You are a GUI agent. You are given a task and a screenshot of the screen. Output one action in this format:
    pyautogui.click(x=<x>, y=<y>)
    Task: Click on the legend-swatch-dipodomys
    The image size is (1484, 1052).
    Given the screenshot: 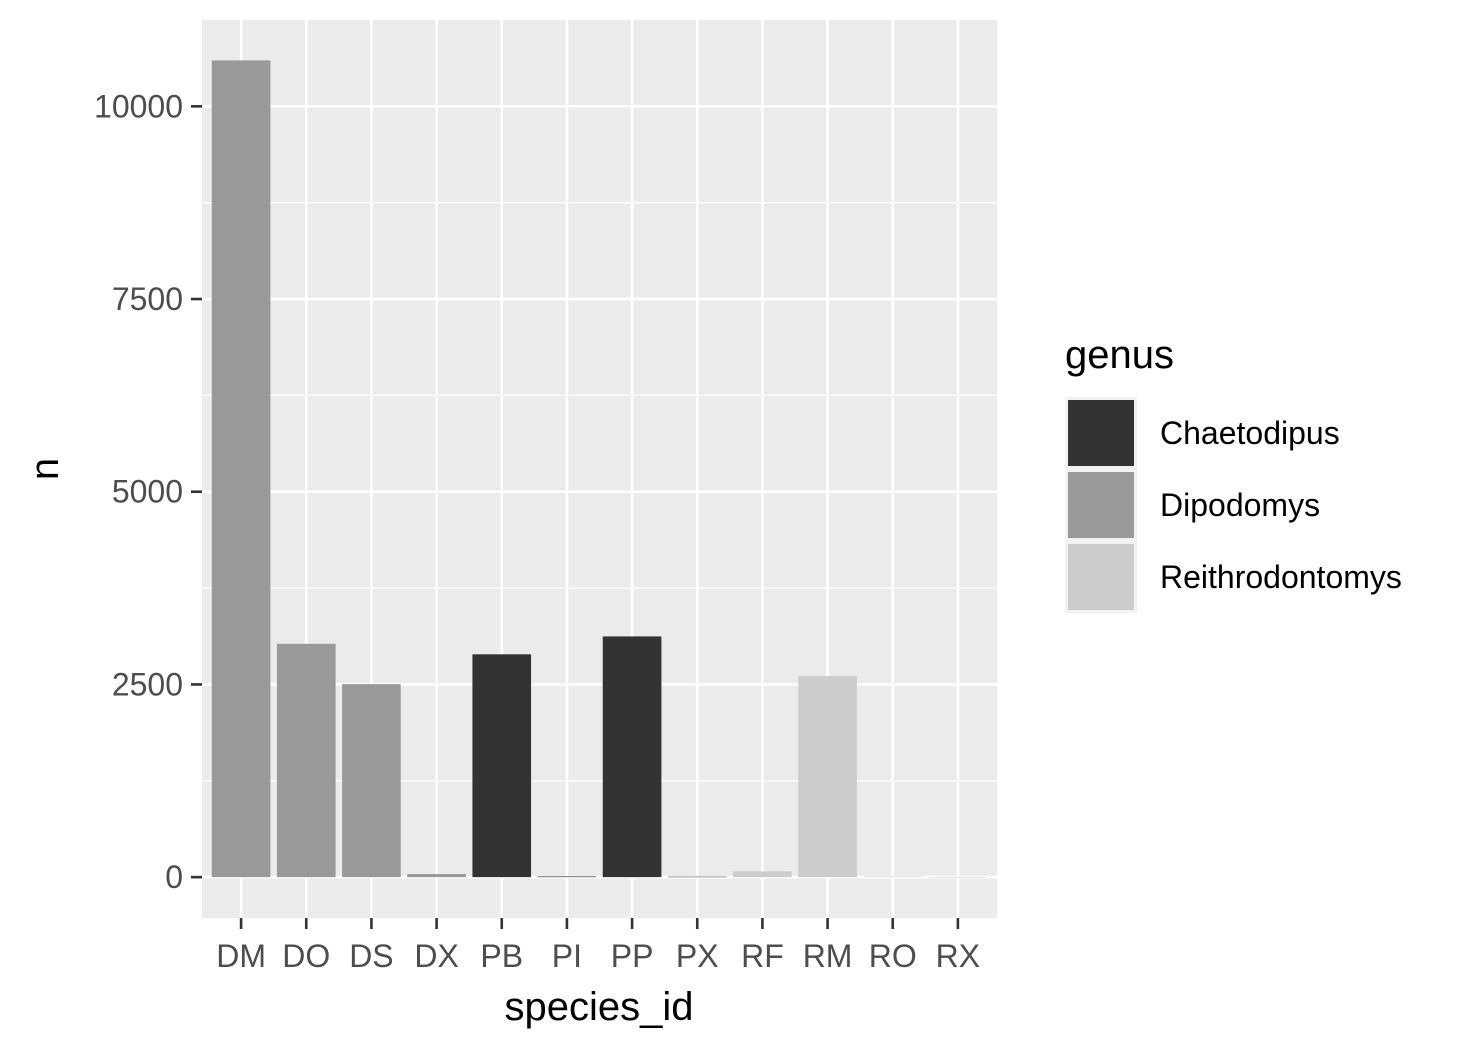 What is the action you would take?
    pyautogui.click(x=1101, y=505)
    